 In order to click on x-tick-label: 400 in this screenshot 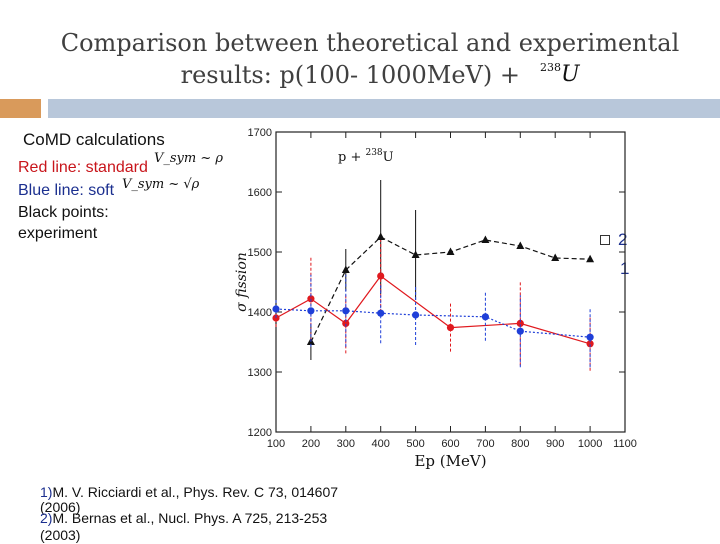, I will do `click(381, 444)`.